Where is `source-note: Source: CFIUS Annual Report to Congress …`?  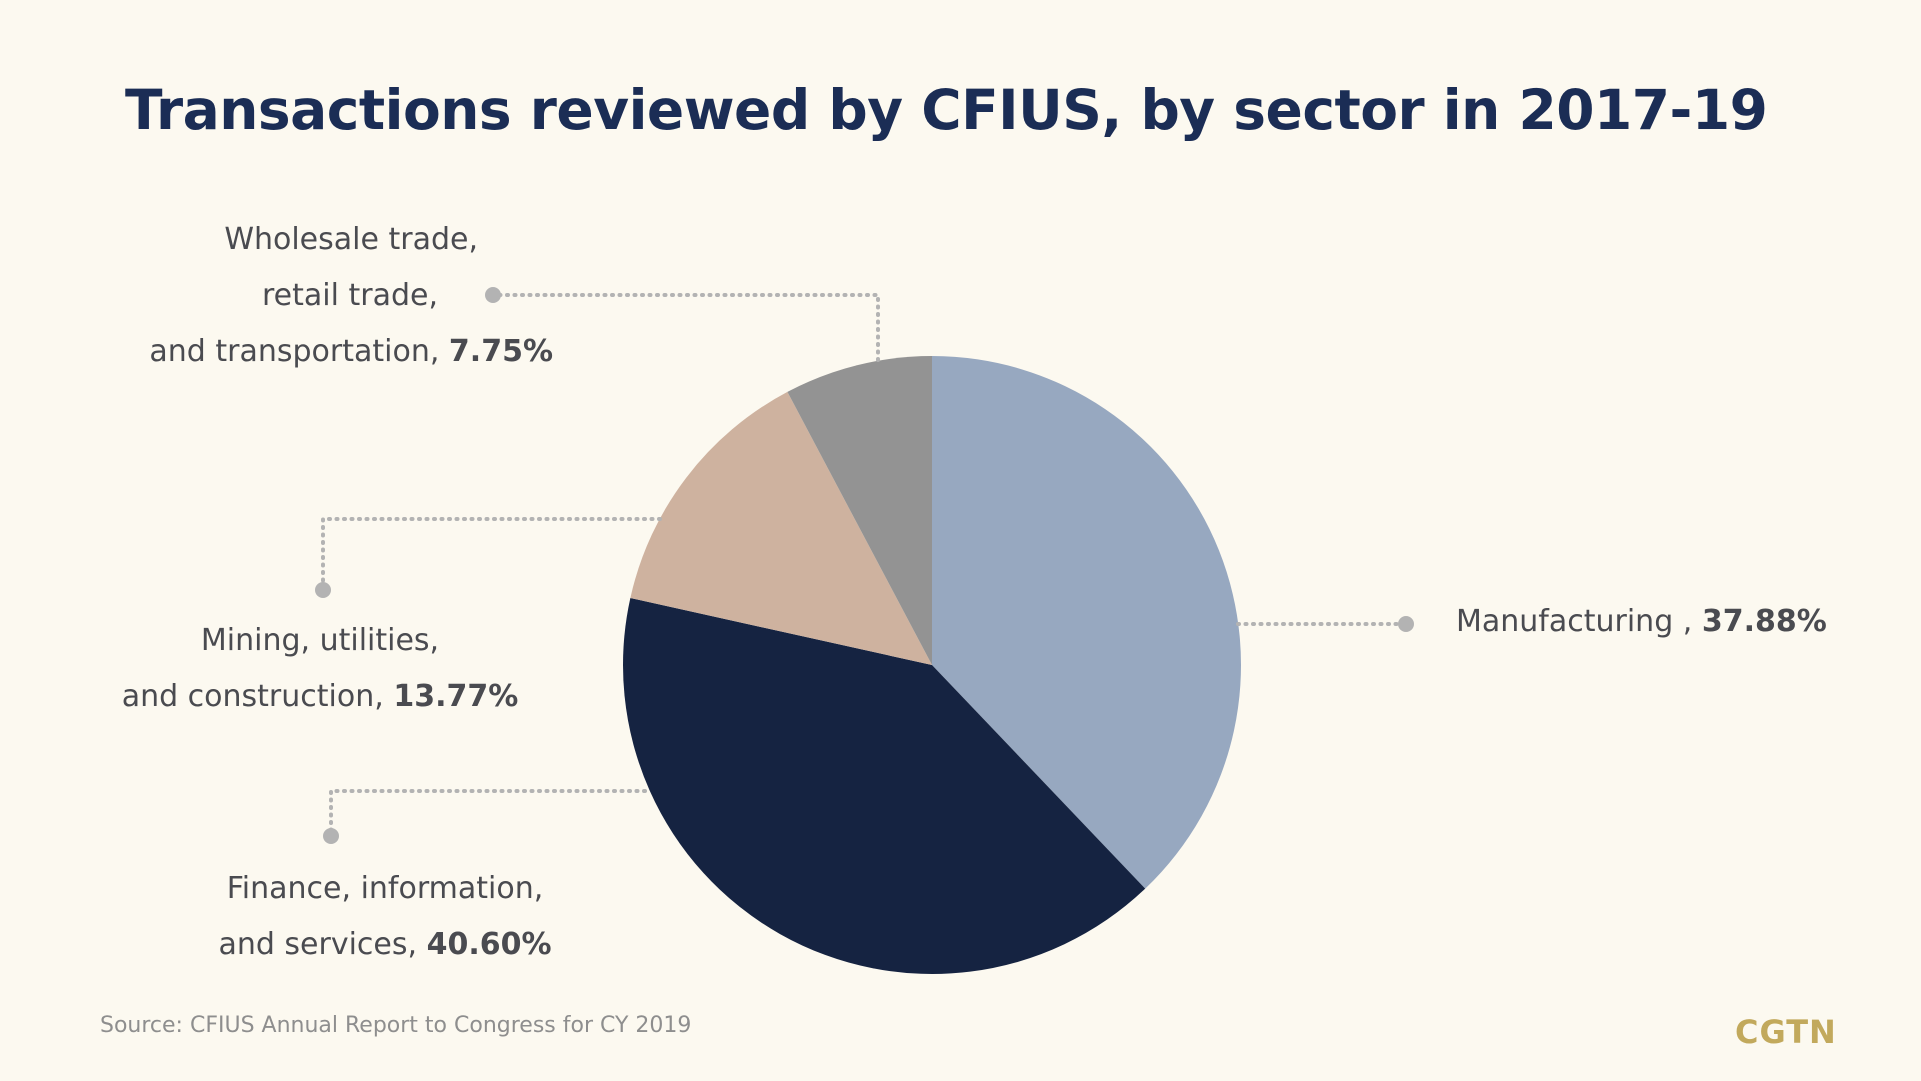 source-note: Source: CFIUS Annual Report to Congress … is located at coordinates (396, 1025).